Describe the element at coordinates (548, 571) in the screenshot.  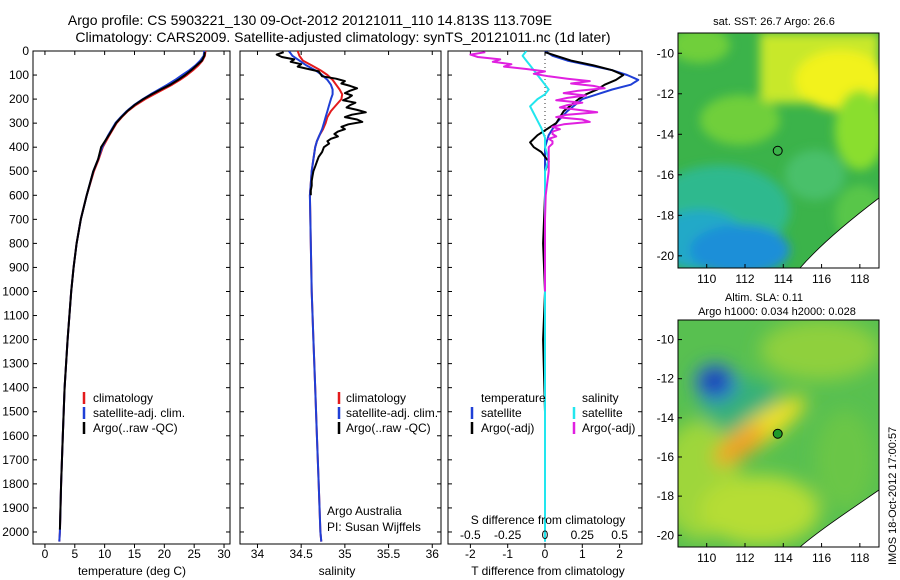
I see `t-difference-xlabel: T difference from climatology` at that location.